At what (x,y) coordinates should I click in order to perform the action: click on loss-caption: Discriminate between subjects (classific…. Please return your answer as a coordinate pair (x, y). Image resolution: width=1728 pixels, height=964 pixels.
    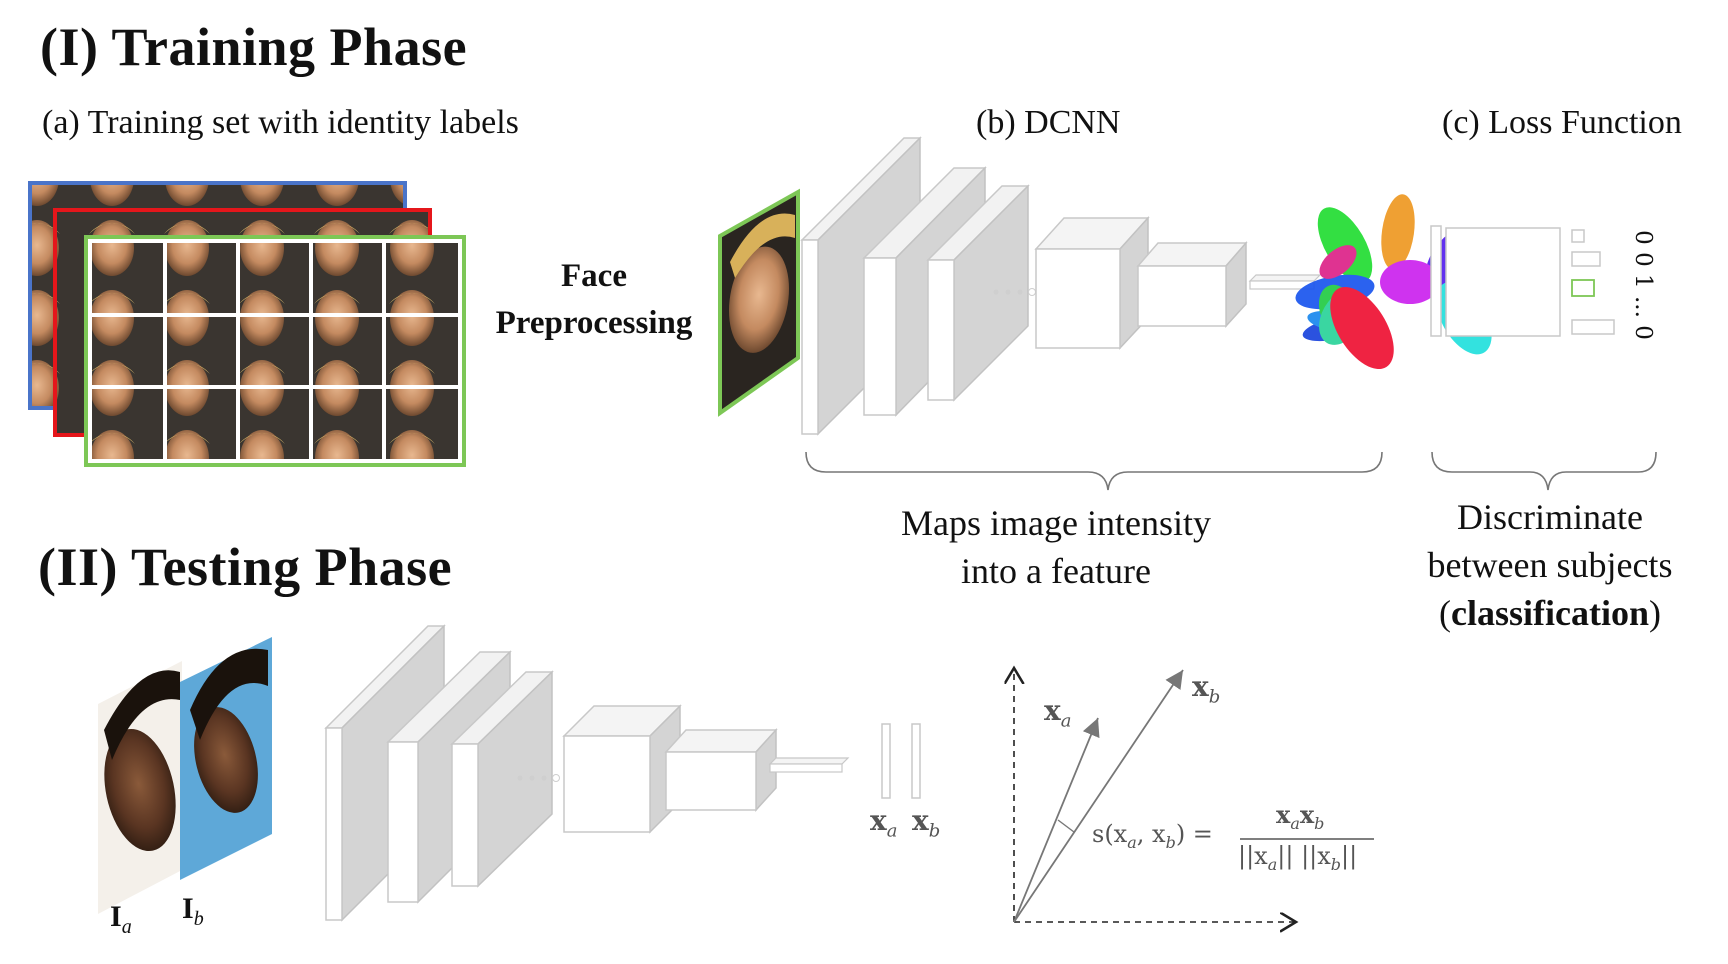
    Looking at the image, I should click on (1550, 566).